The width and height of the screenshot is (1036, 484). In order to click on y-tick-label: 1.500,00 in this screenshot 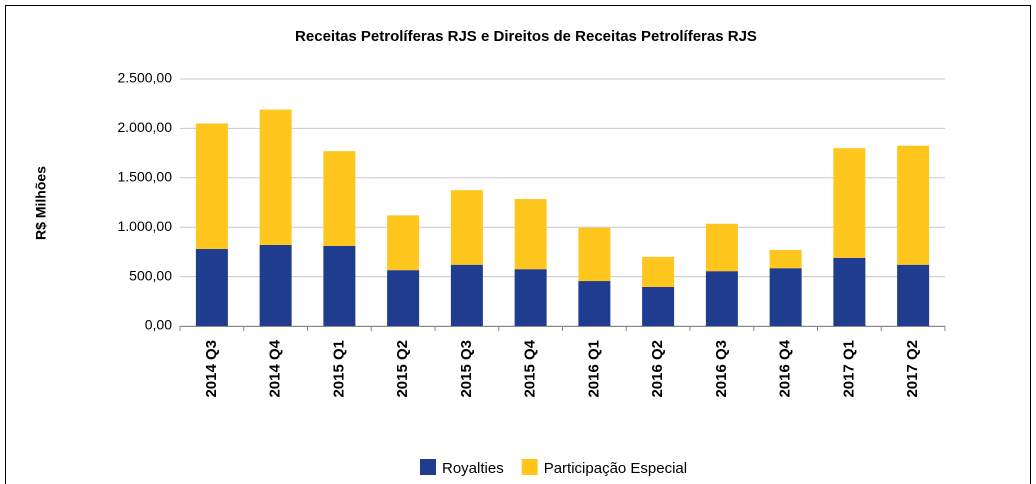, I will do `click(145, 177)`.